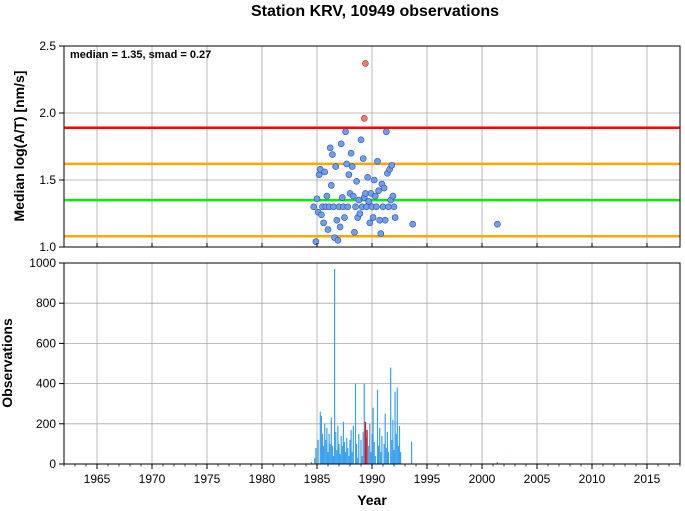 The height and width of the screenshot is (511, 685). I want to click on bottom-y-tick-label: 1000, so click(42, 263).